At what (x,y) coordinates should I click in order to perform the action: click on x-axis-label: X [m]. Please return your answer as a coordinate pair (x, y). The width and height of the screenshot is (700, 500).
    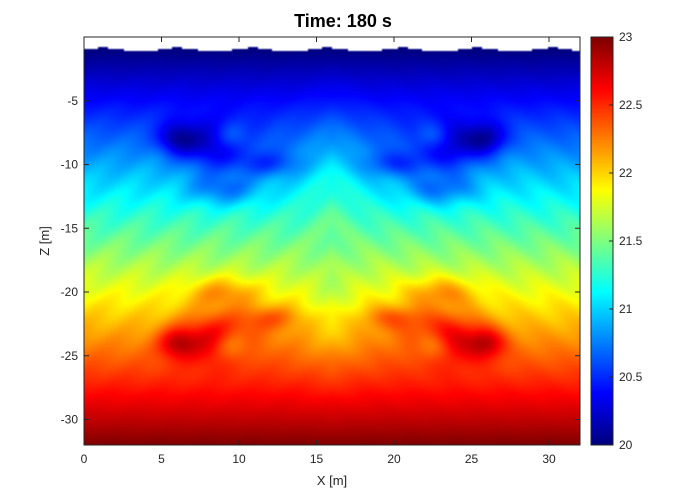
    Looking at the image, I should click on (332, 480).